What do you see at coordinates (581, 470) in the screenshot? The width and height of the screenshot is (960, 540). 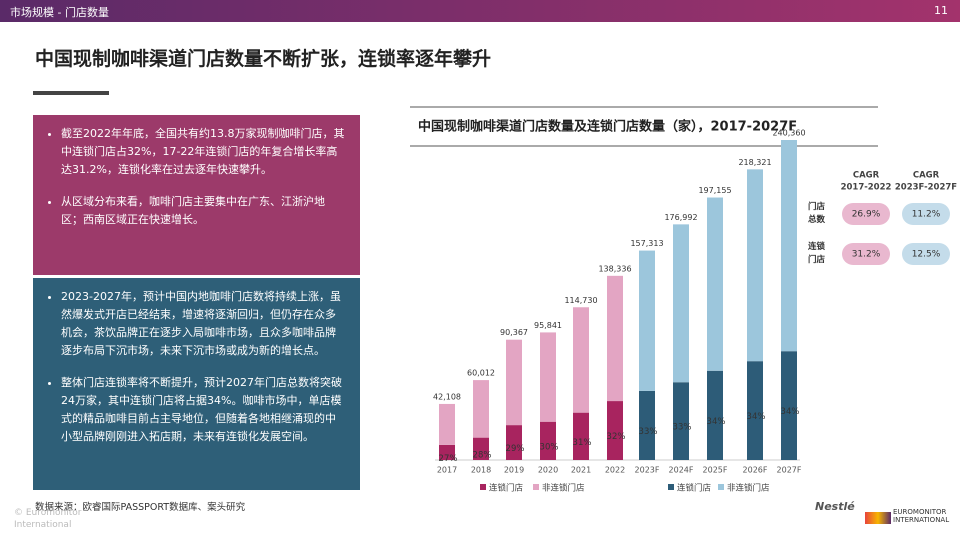 I see `x-tick-label: 2021` at bounding box center [581, 470].